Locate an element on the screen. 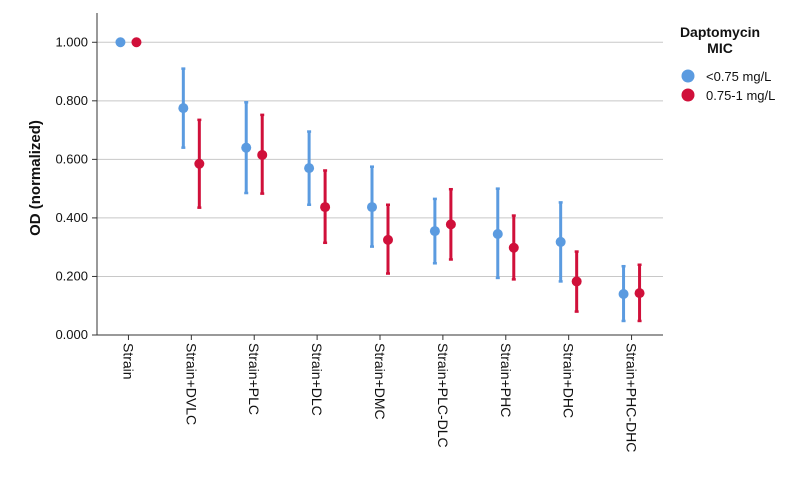 The width and height of the screenshot is (789, 496). legend-title: Daptomycin is located at coordinates (720, 32).